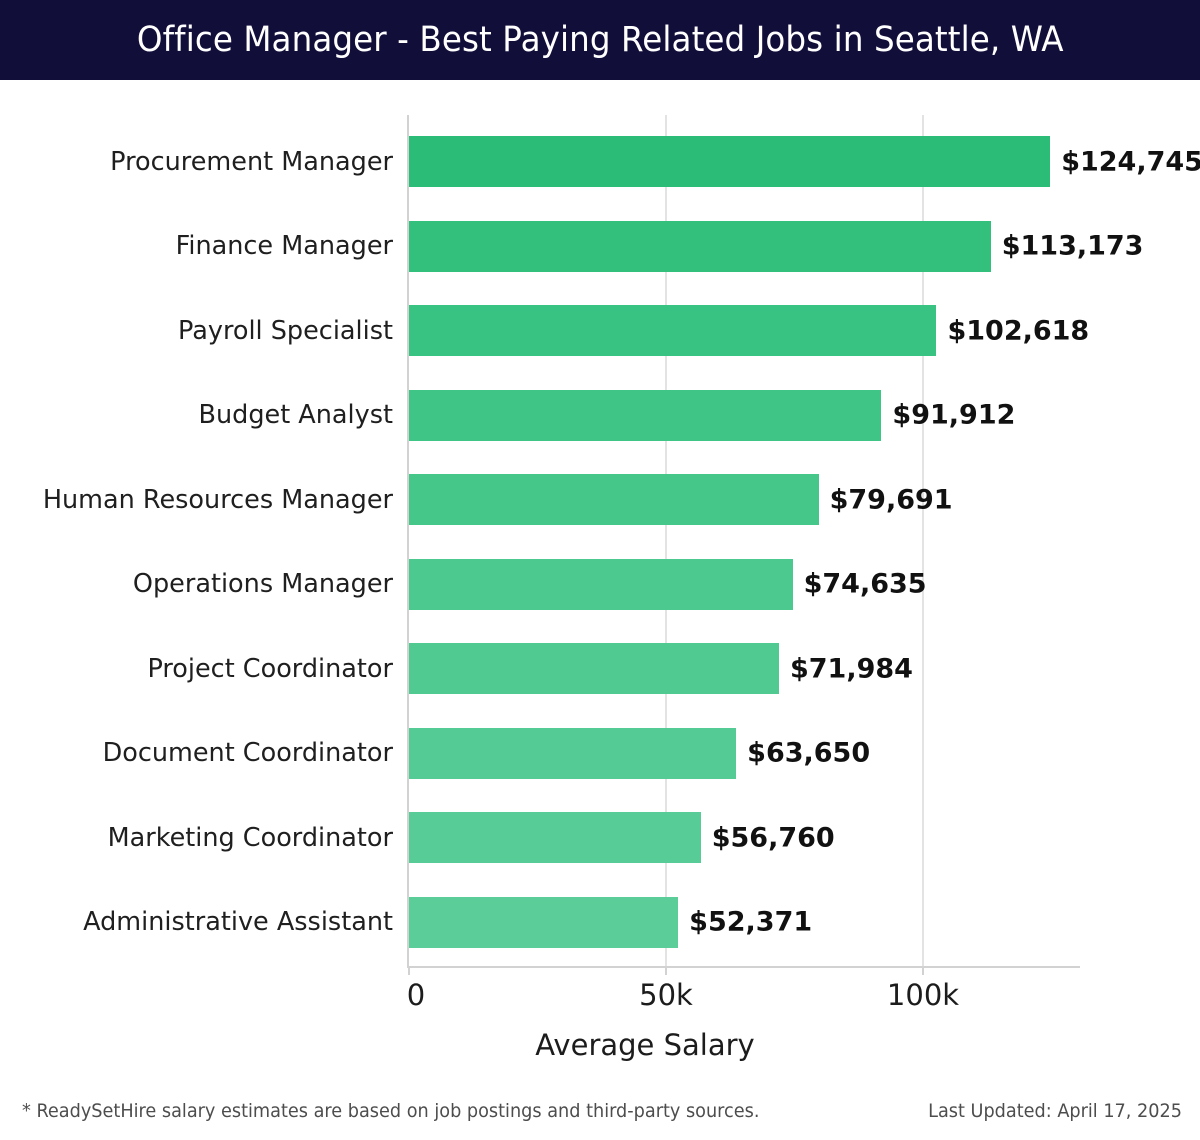 This screenshot has height=1140, width=1200. I want to click on bar-value-label: $71,984, so click(851, 668).